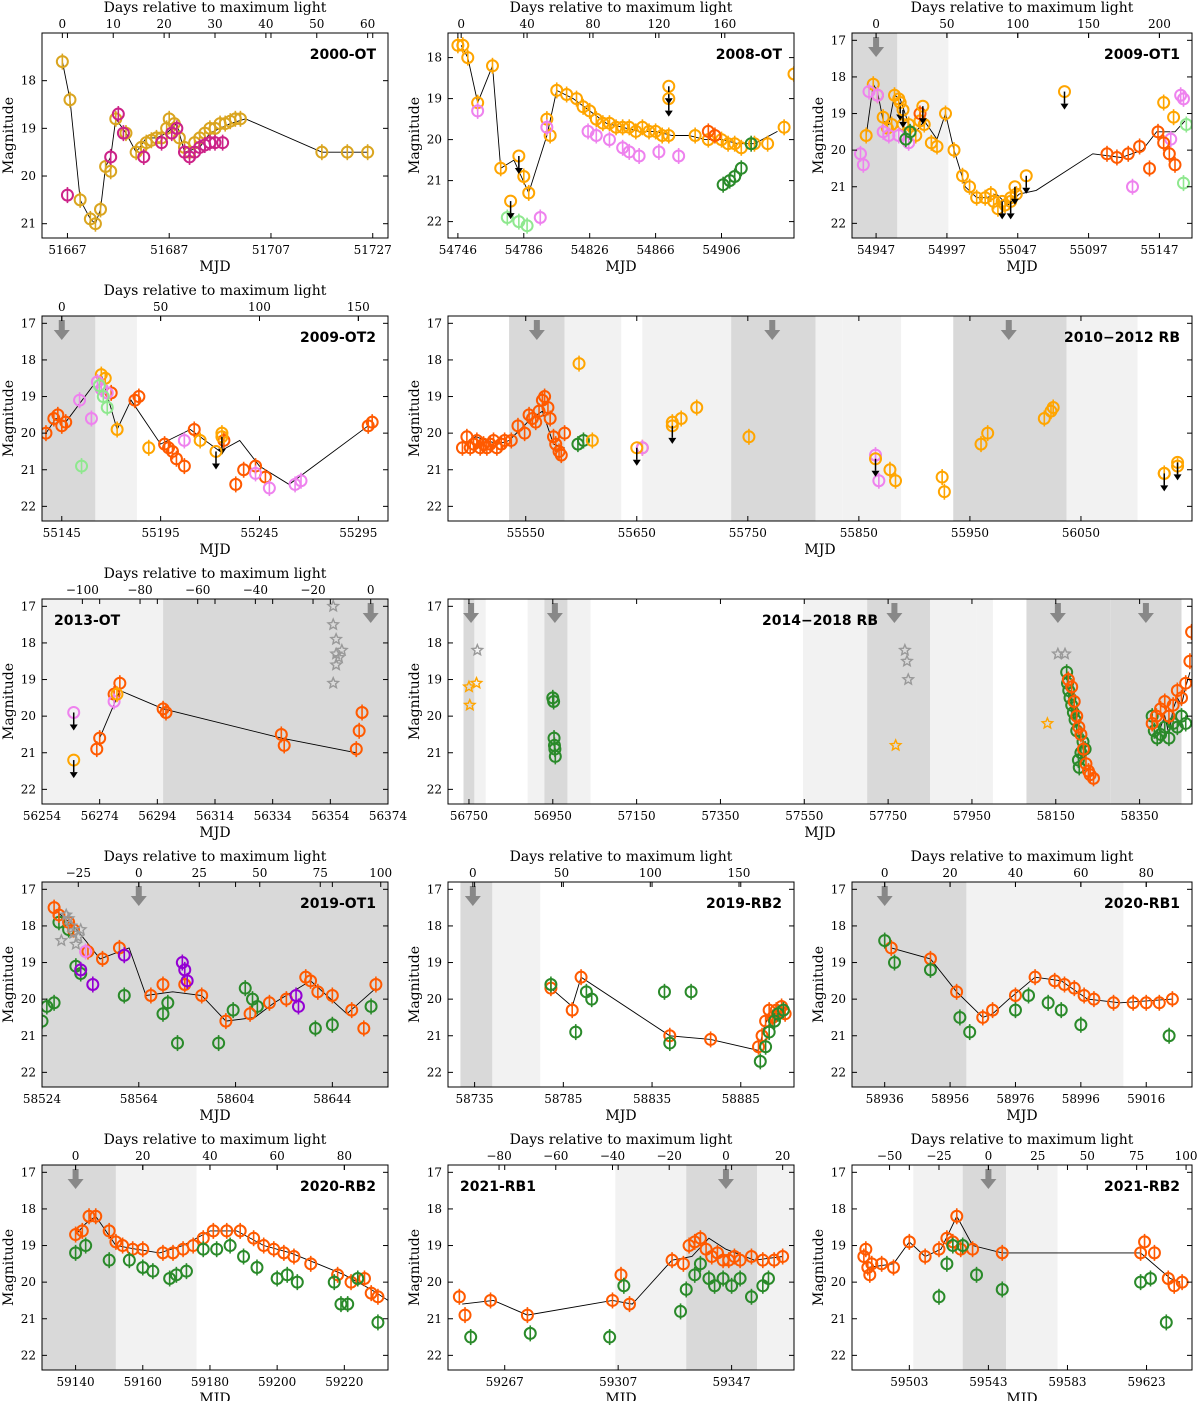 The height and width of the screenshot is (1401, 1200). What do you see at coordinates (749, 55) in the screenshot?
I see `panel-title: 2008-OT` at bounding box center [749, 55].